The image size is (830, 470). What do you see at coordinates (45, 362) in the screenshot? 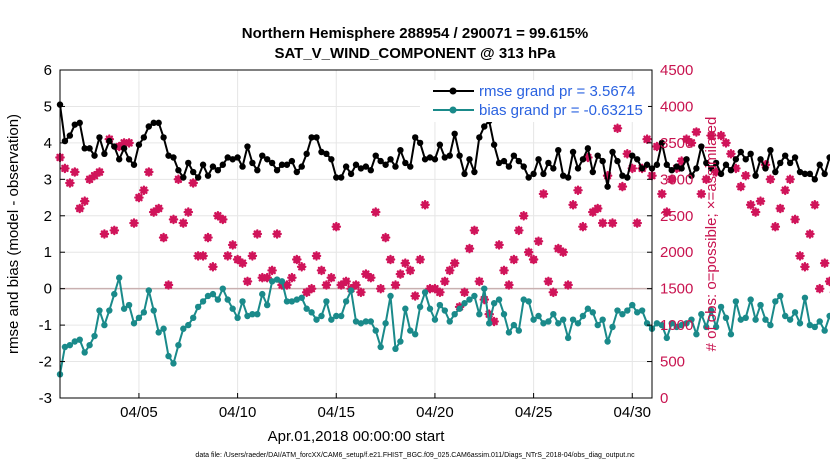
I see `y-tick-label: -2` at bounding box center [45, 362].